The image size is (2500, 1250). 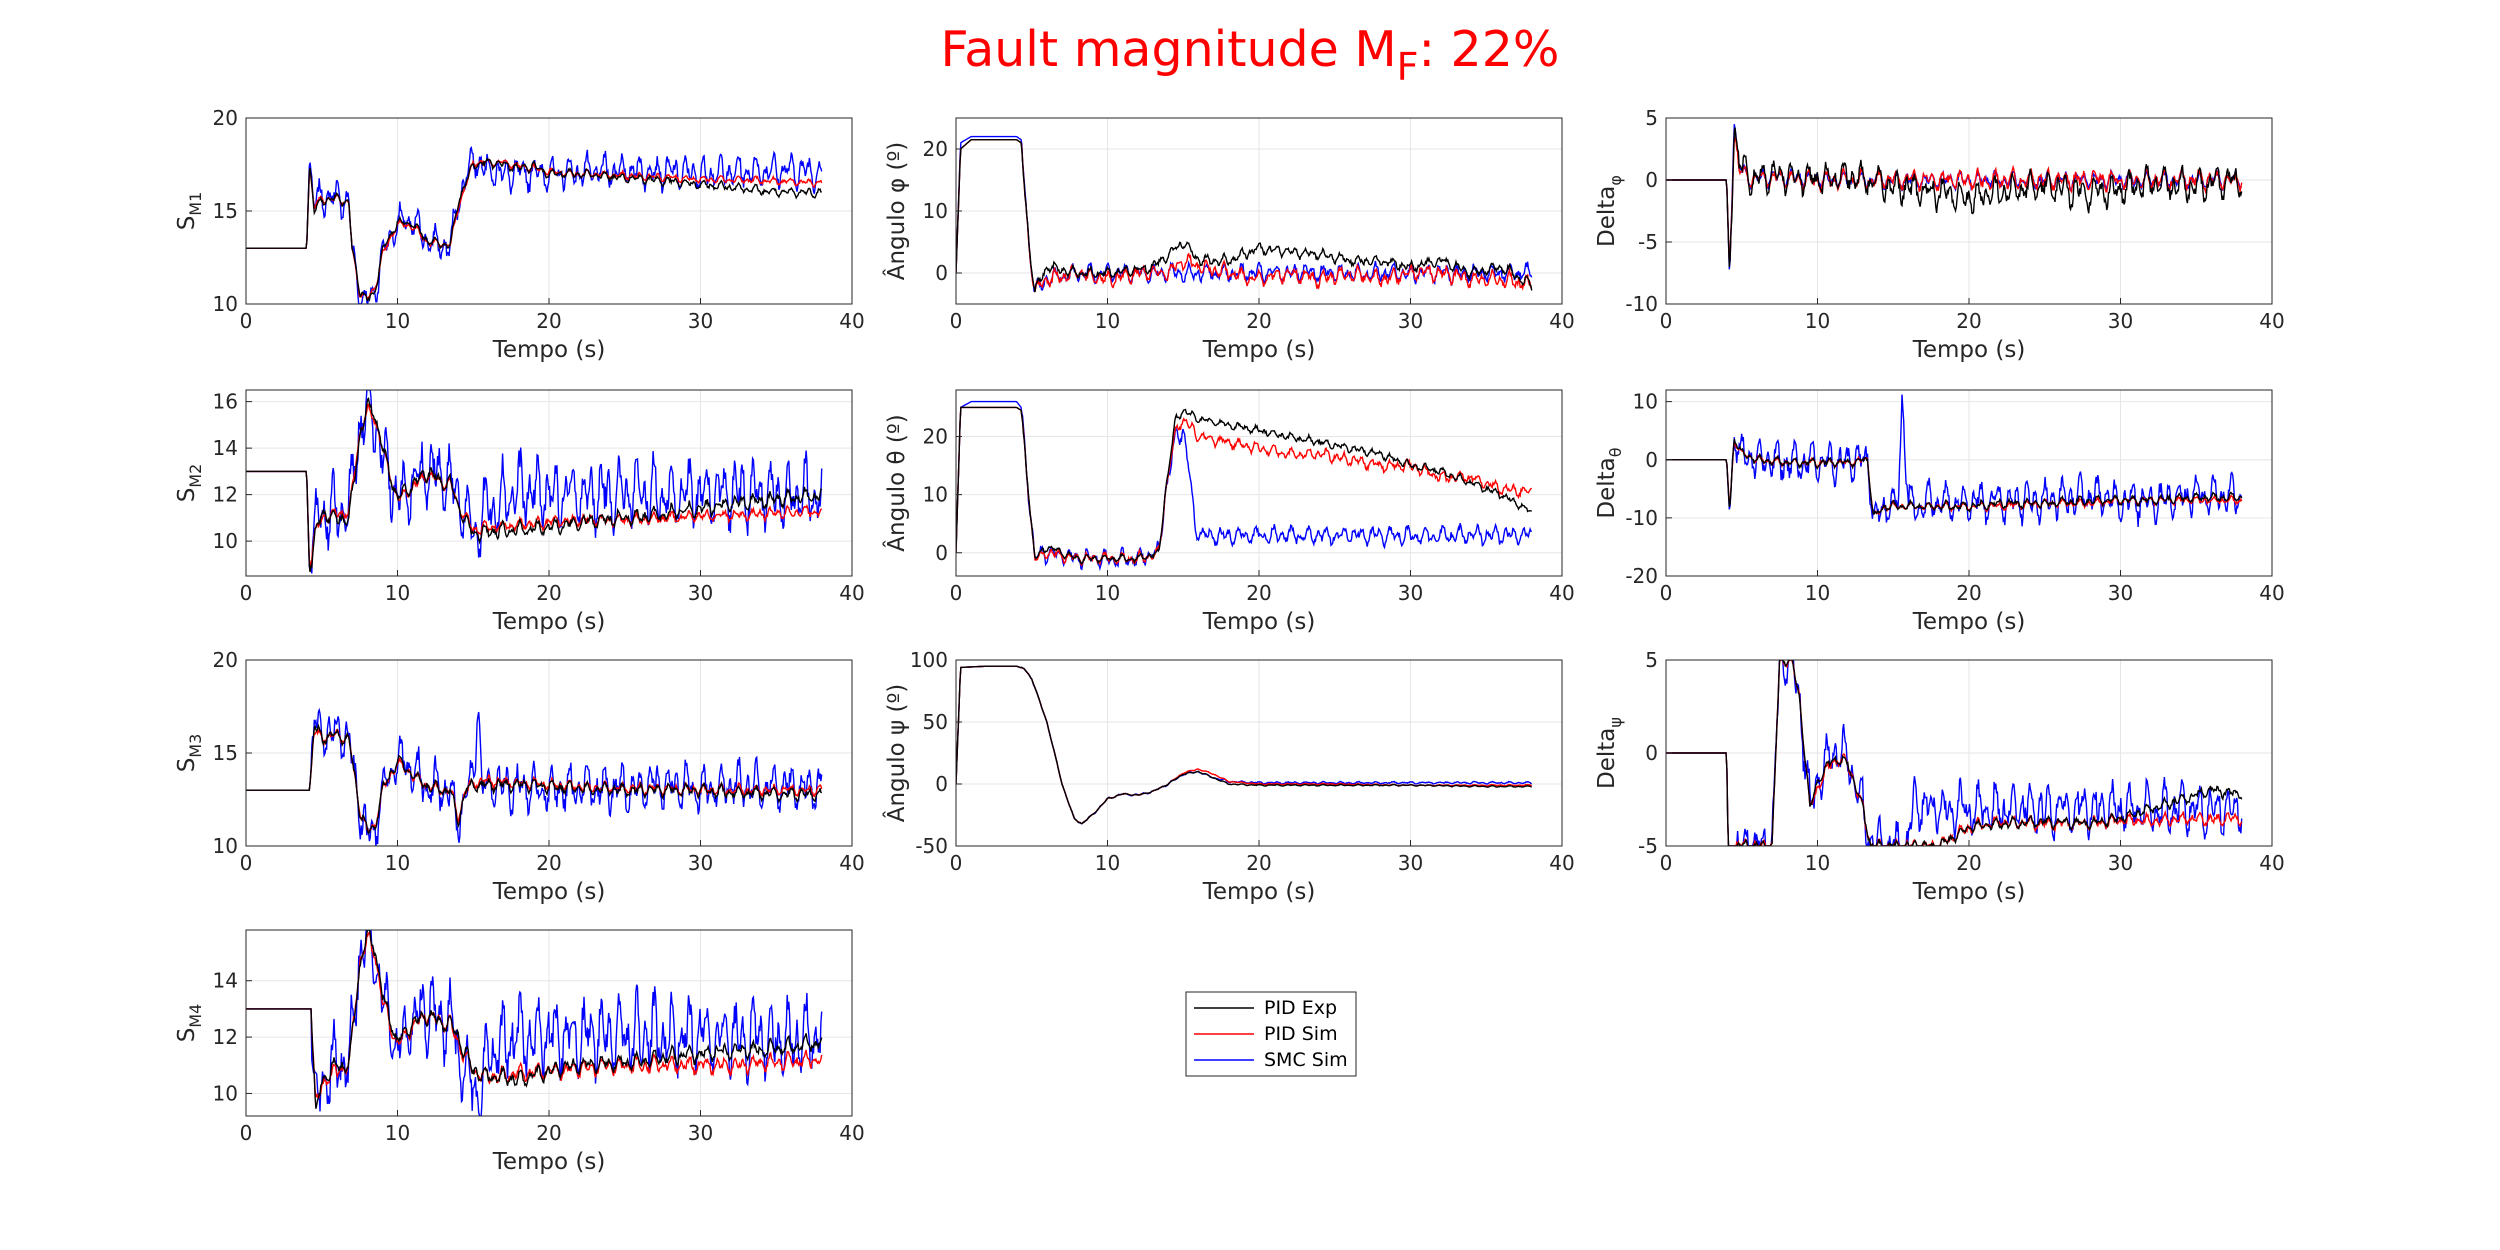 I want to click on legend: PID Exp PID Sim SMC Sim, so click(x=1271, y=1034).